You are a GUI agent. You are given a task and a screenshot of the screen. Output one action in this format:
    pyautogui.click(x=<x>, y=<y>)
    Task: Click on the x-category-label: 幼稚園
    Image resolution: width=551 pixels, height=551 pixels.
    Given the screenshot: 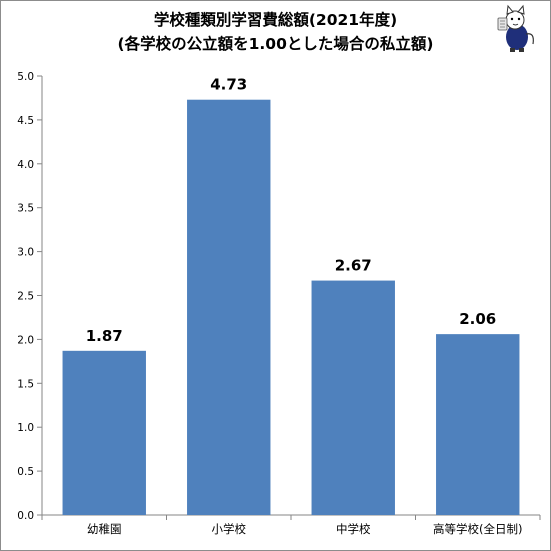 What is the action you would take?
    pyautogui.click(x=104, y=529)
    